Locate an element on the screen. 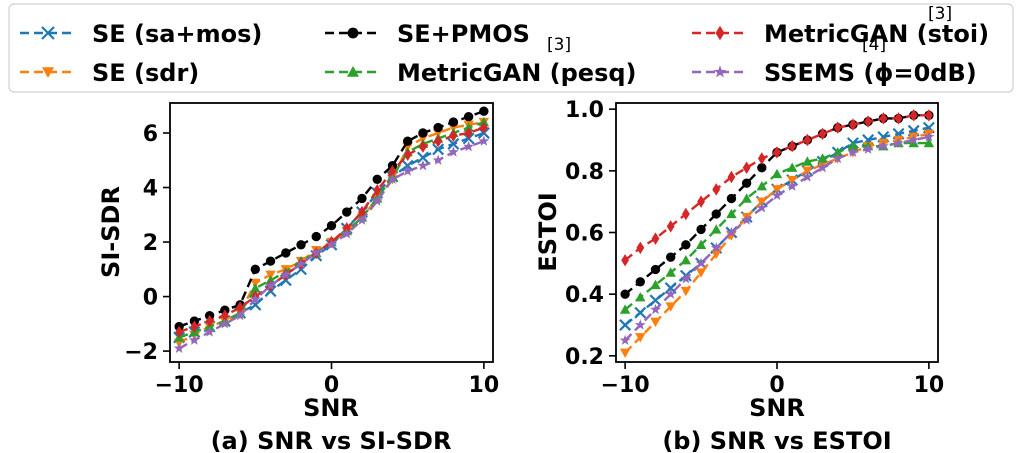  chart-a-ytick-label: 6 is located at coordinates (150, 134).